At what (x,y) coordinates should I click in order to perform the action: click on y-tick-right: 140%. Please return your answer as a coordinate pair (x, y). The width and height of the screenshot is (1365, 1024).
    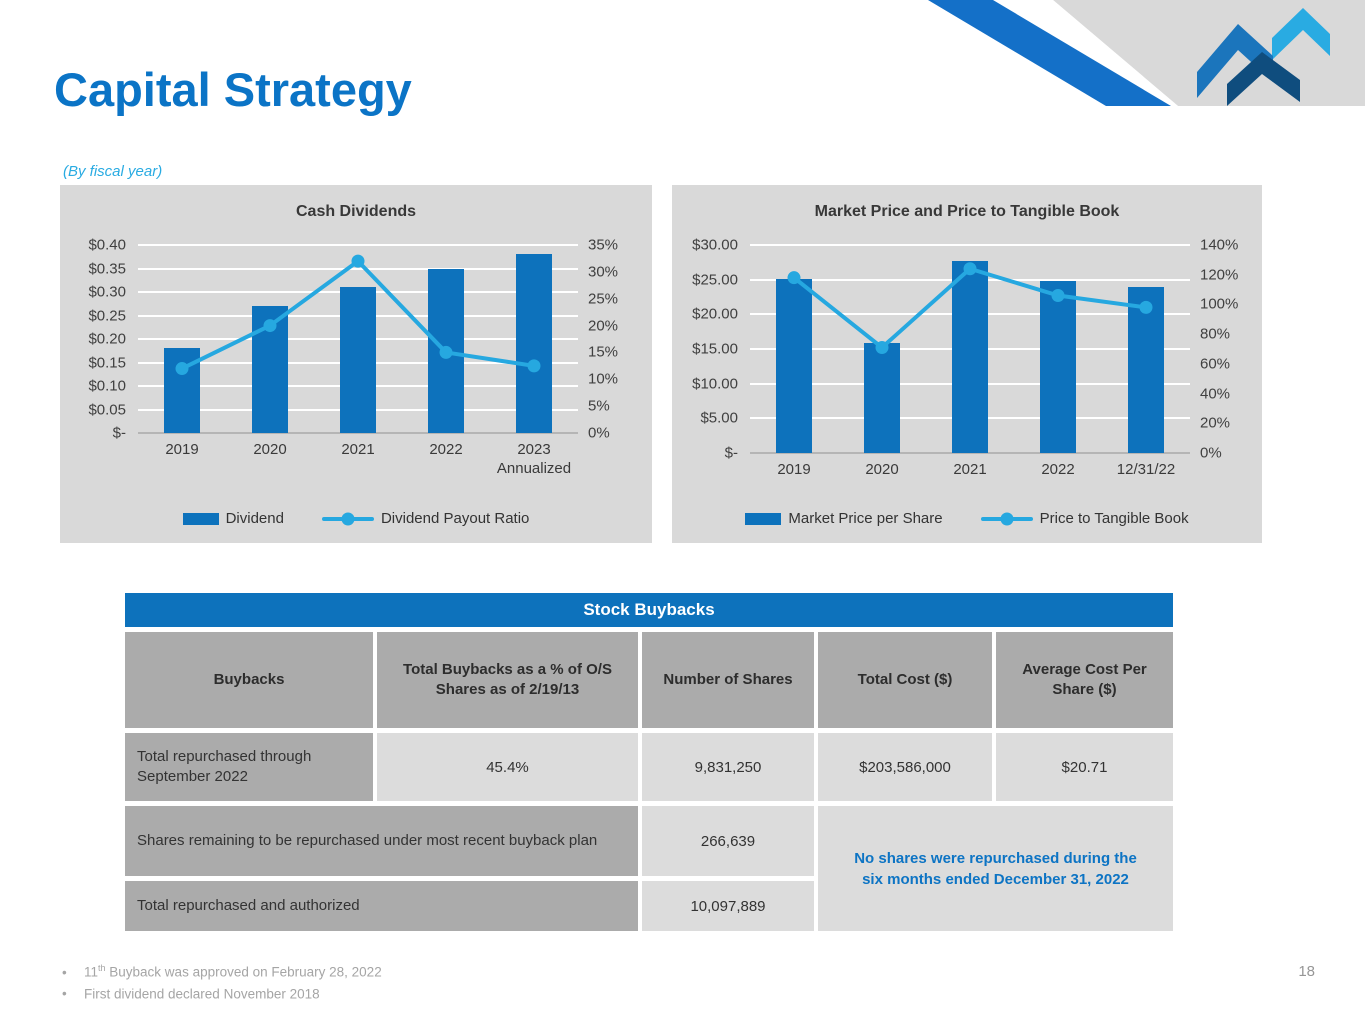
    Looking at the image, I should click on (1219, 245).